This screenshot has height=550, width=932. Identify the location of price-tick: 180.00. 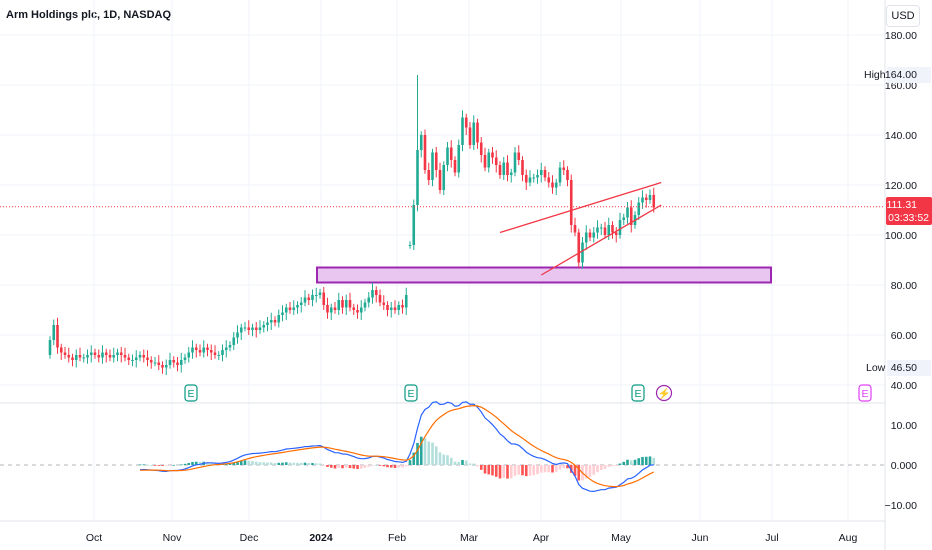
(901, 36).